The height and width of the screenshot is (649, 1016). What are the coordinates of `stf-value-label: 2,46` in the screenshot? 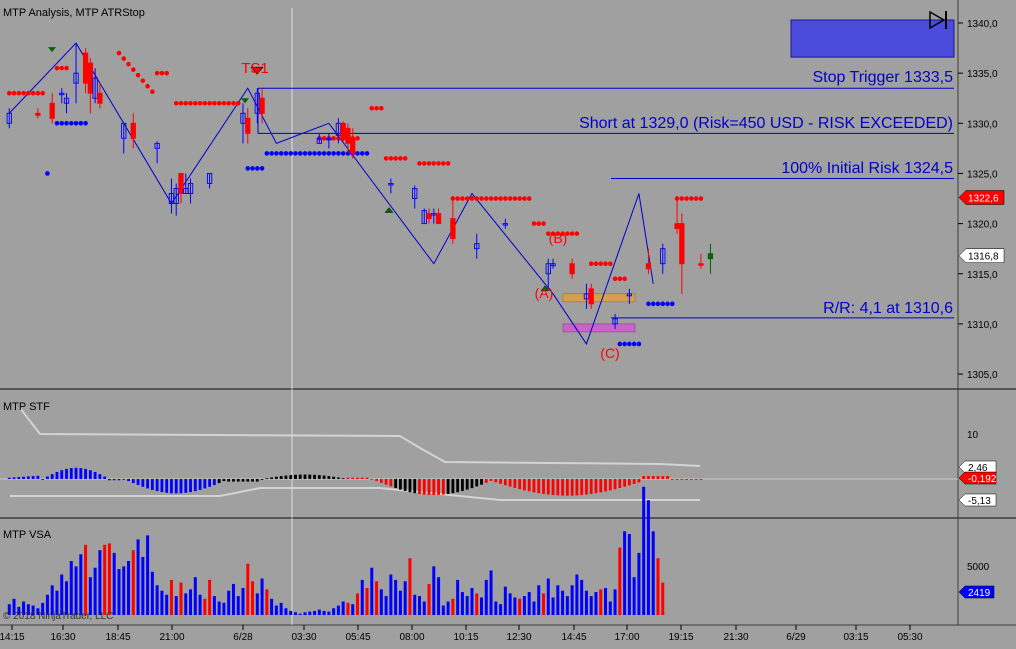 It's located at (978, 468).